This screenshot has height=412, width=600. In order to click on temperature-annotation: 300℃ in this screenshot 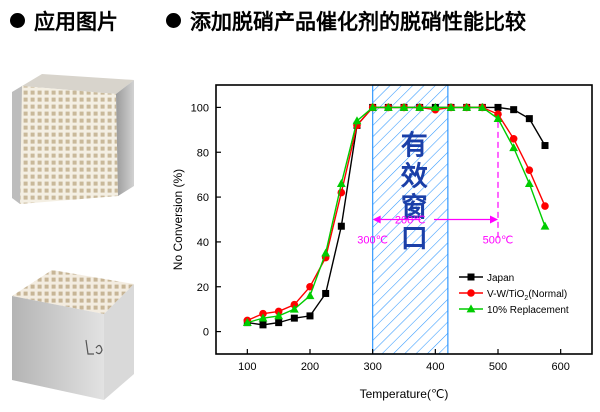, I will do `click(372, 241)`.